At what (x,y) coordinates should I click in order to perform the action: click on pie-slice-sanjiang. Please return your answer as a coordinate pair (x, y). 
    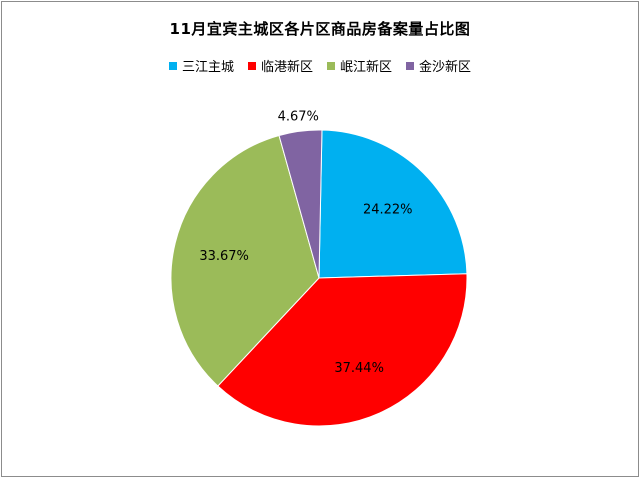
    Looking at the image, I should click on (393, 204).